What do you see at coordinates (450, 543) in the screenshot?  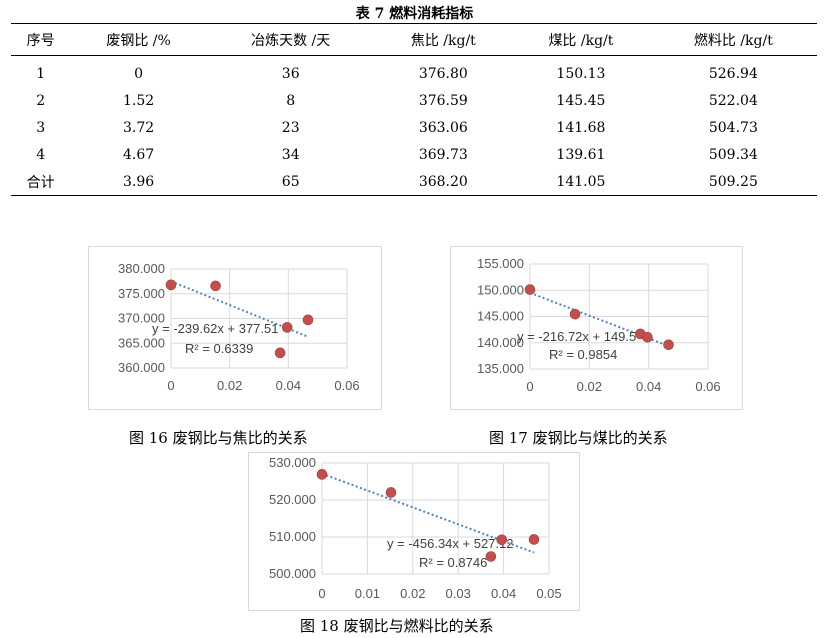 I see `trendline-equation: y = -456.34x + 527.12` at bounding box center [450, 543].